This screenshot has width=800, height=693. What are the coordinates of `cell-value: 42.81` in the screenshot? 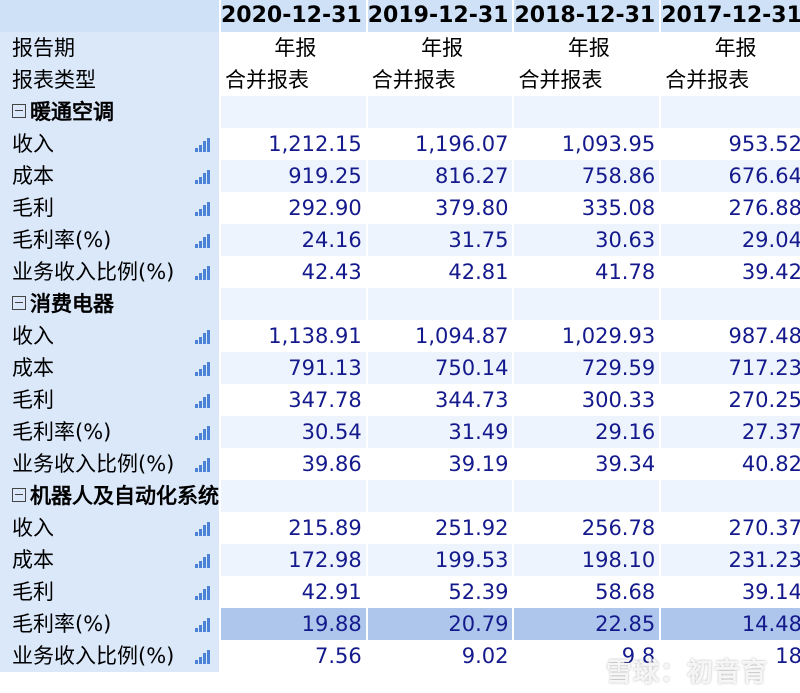 It's located at (440, 272).